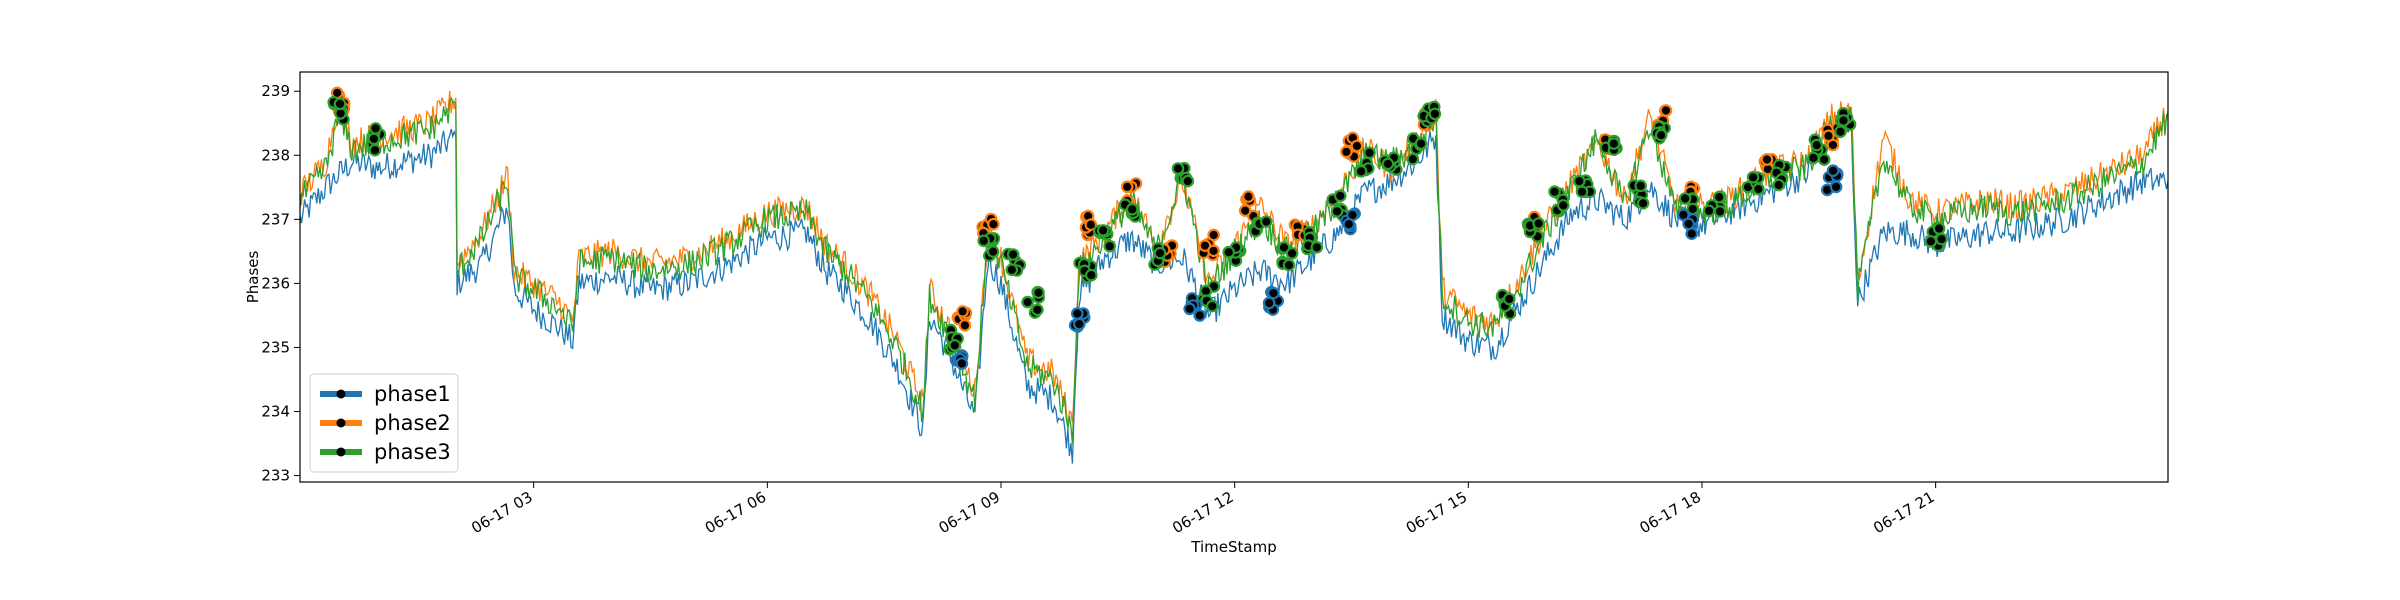  What do you see at coordinates (253, 277) in the screenshot?
I see `y-axis-title: Phases` at bounding box center [253, 277].